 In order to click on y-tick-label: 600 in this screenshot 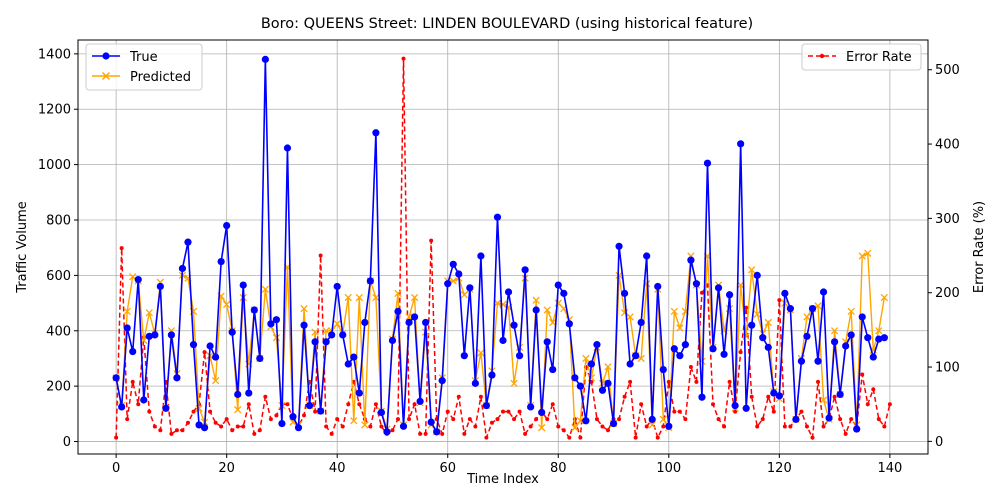, I will do `click(58, 276)`.